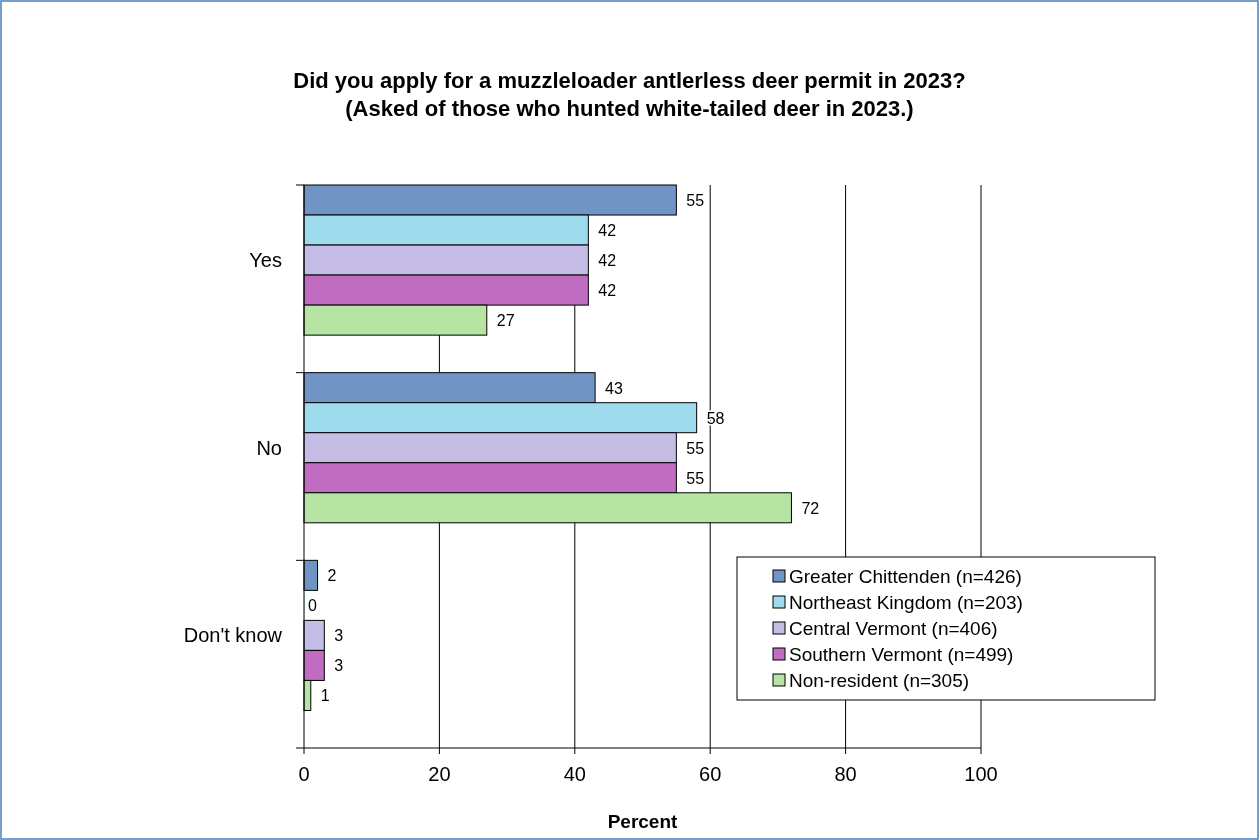  I want to click on legend-label: Central Vermont (n=406), so click(893, 628).